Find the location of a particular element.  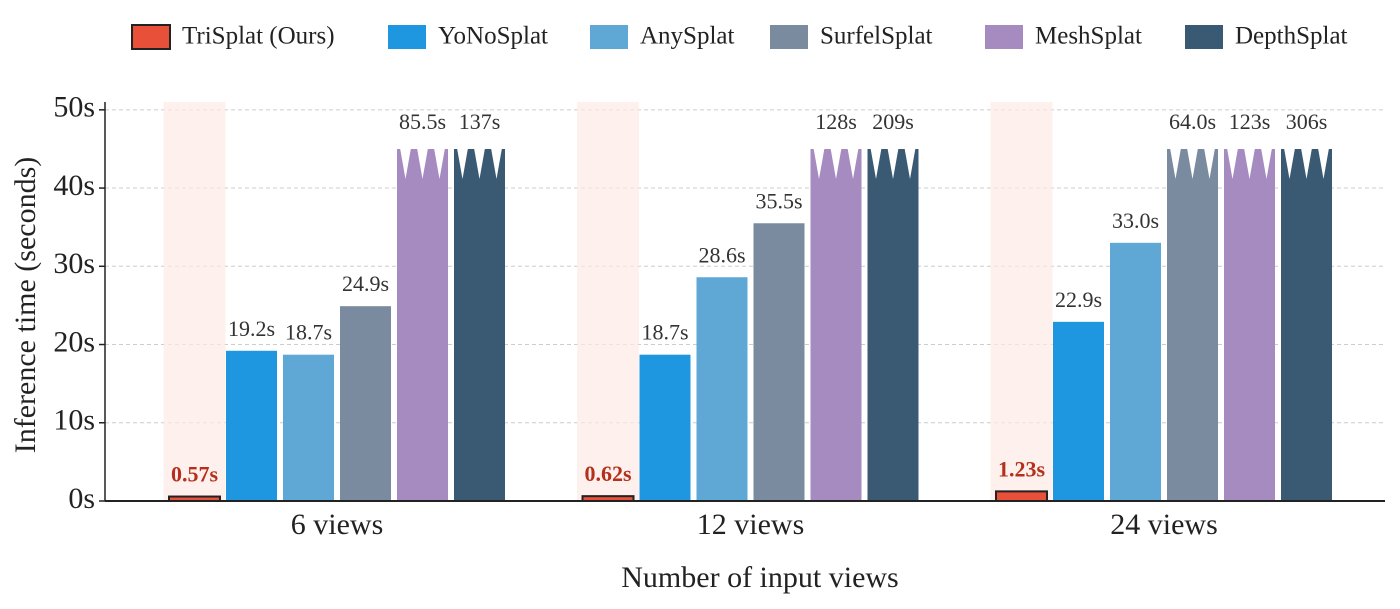

y-tick-label: 40s is located at coordinates (74, 185).